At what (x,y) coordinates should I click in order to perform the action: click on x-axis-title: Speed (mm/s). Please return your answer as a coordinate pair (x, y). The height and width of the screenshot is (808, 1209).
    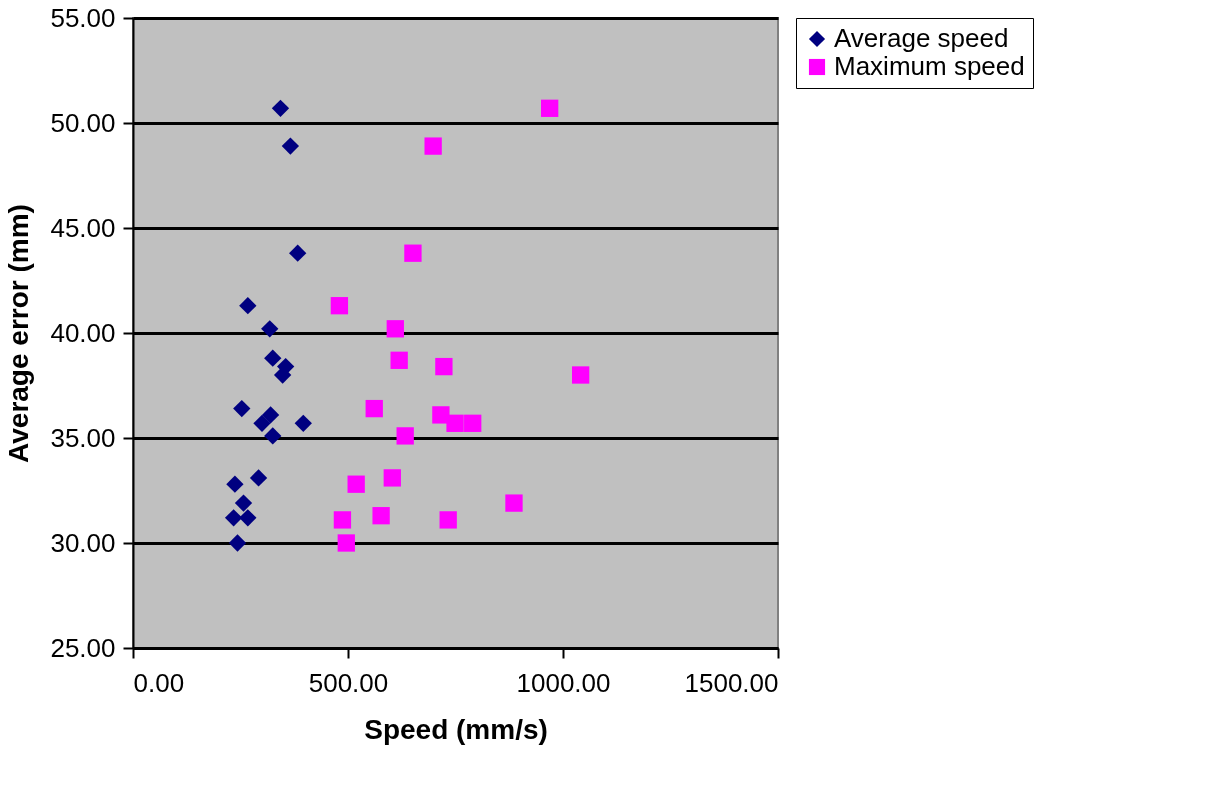
    Looking at the image, I should click on (456, 729).